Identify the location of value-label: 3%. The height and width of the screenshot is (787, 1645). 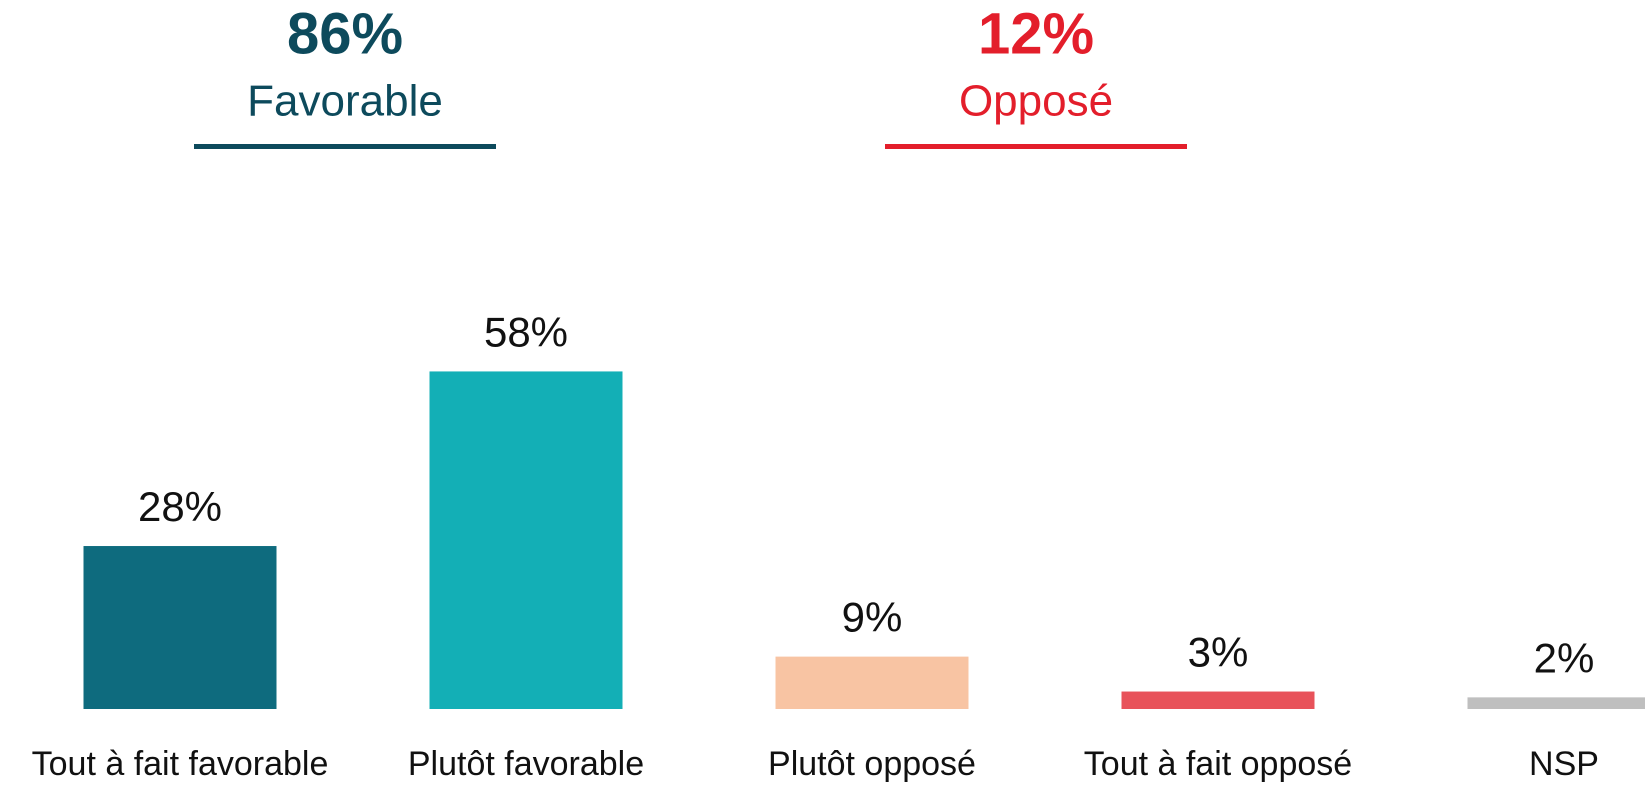
(1218, 652).